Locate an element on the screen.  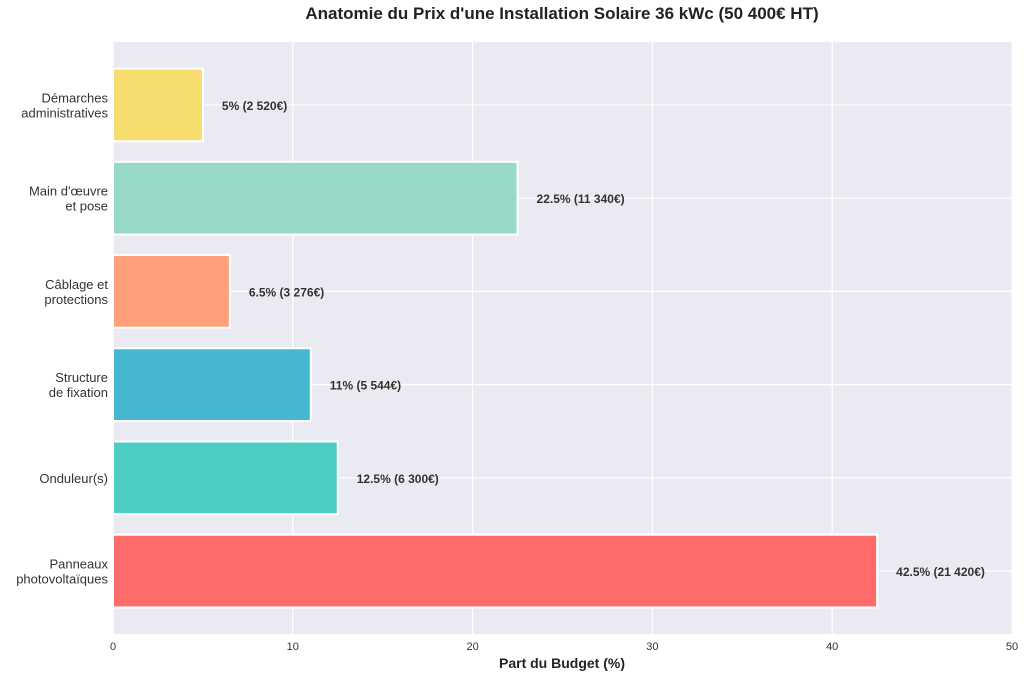
y-tick-label-line: de fixation is located at coordinates (78, 392).